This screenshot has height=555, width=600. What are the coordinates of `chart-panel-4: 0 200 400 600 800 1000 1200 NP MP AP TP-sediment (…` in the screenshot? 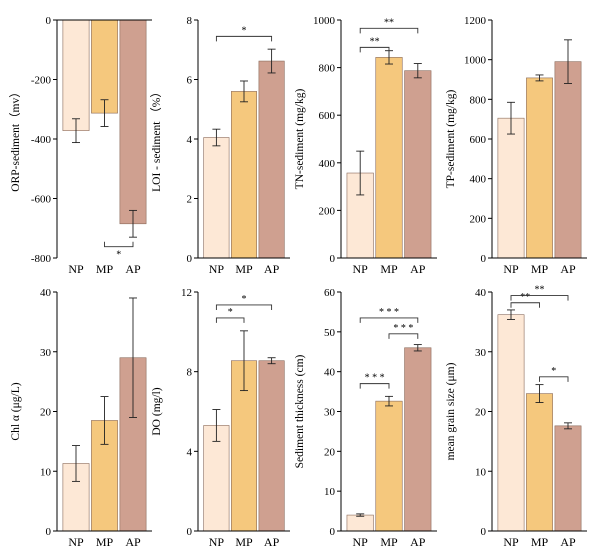 It's located at (516, 145).